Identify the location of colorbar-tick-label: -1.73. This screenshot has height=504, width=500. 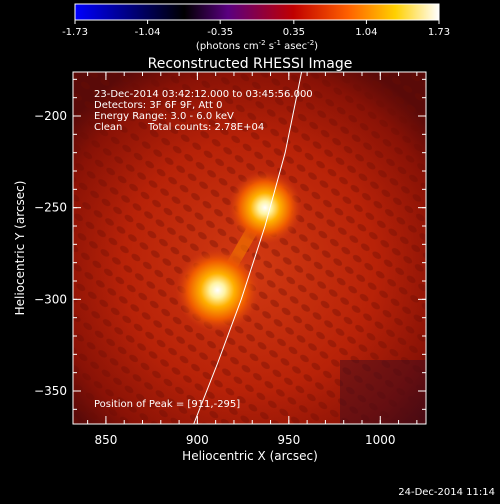
(75, 32).